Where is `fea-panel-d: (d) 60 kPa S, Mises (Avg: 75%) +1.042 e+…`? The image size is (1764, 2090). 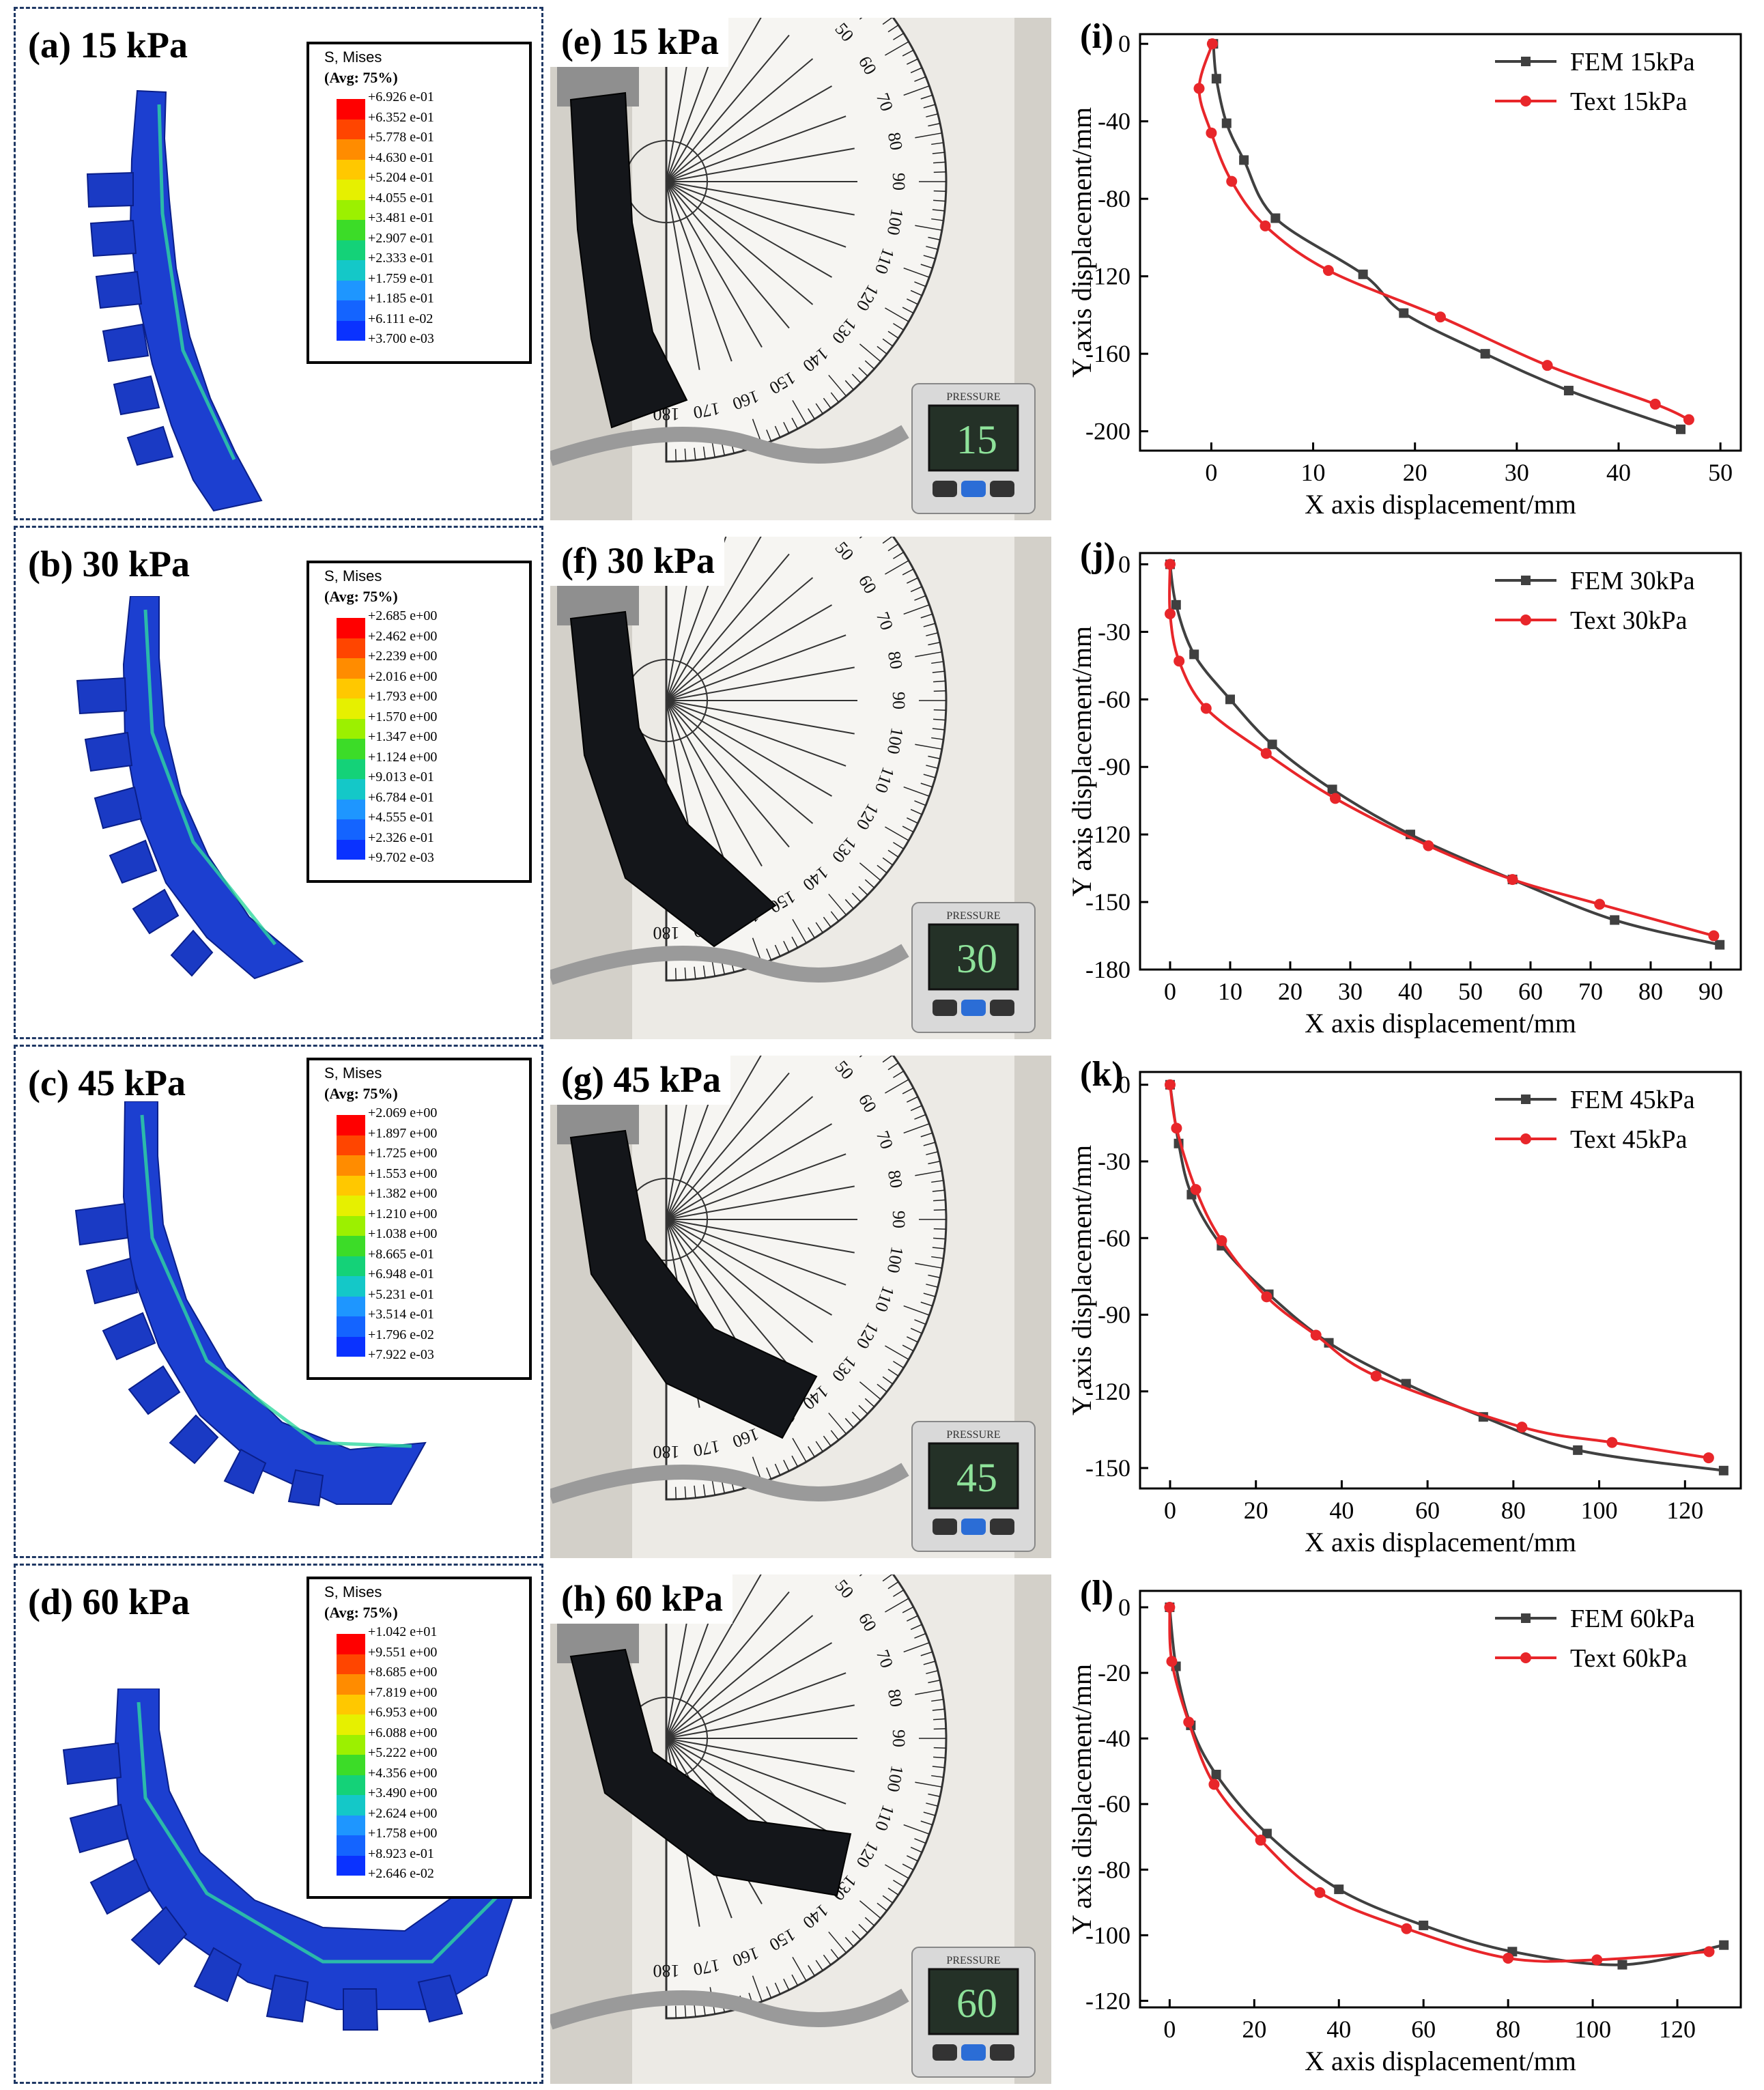 fea-panel-d: (d) 60 kPa S, Mises (Avg: 75%) +1.042 e+… is located at coordinates (278, 1824).